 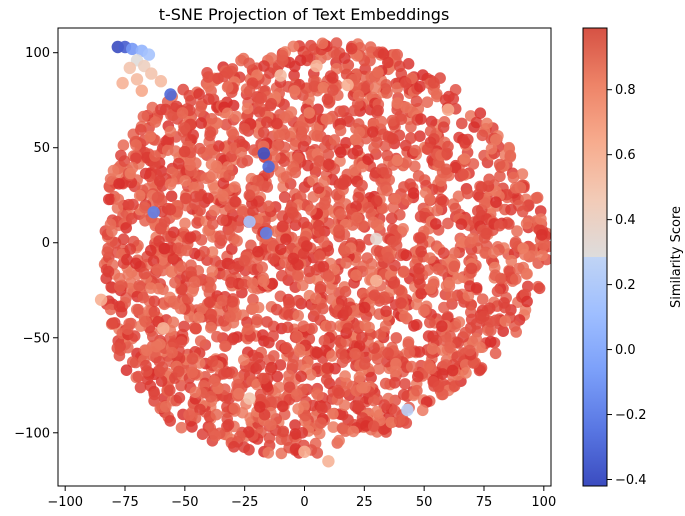 What do you see at coordinates (36, 338) in the screenshot?
I see `y-tick-label: −50` at bounding box center [36, 338].